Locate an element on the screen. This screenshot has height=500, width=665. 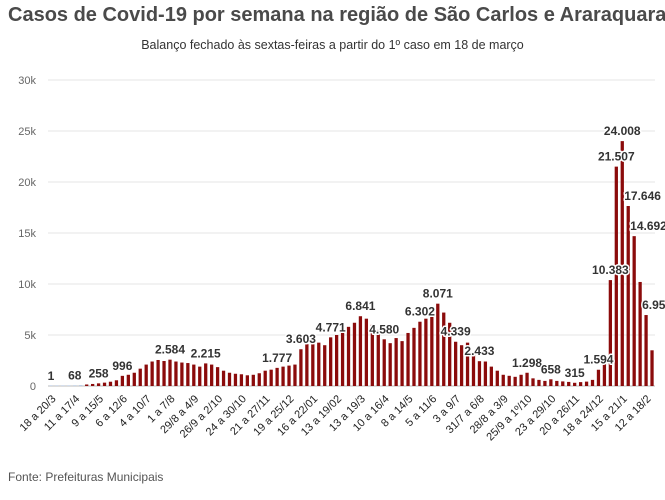
chart-source: Fonte: Prefeituras Municipais is located at coordinates (86, 477).